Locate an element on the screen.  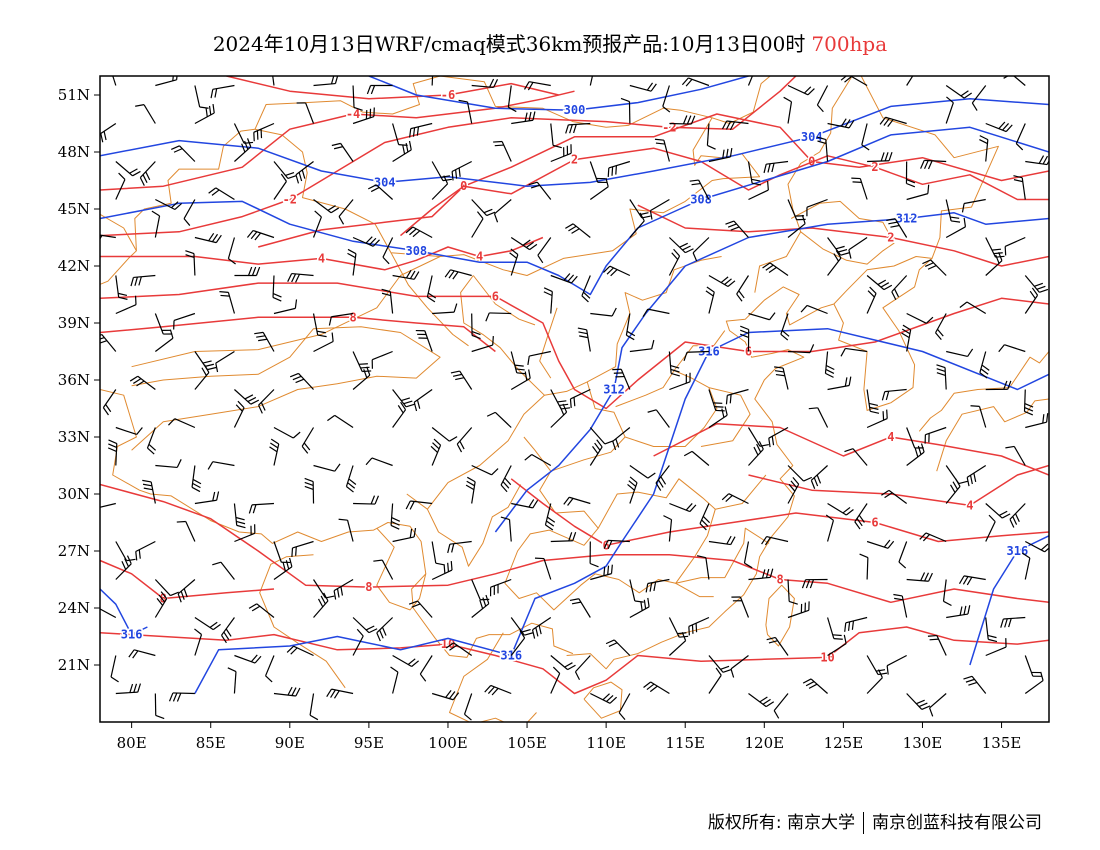
temperature-label: 6 is located at coordinates (874, 523).